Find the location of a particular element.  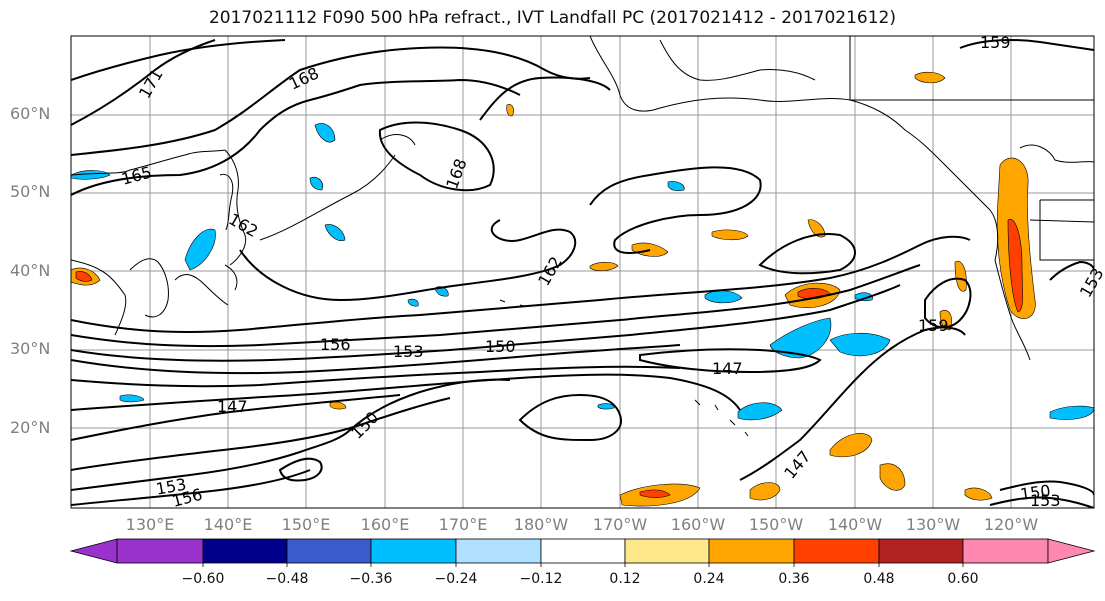

colorbar-tick-label: −0.48 is located at coordinates (287, 579).